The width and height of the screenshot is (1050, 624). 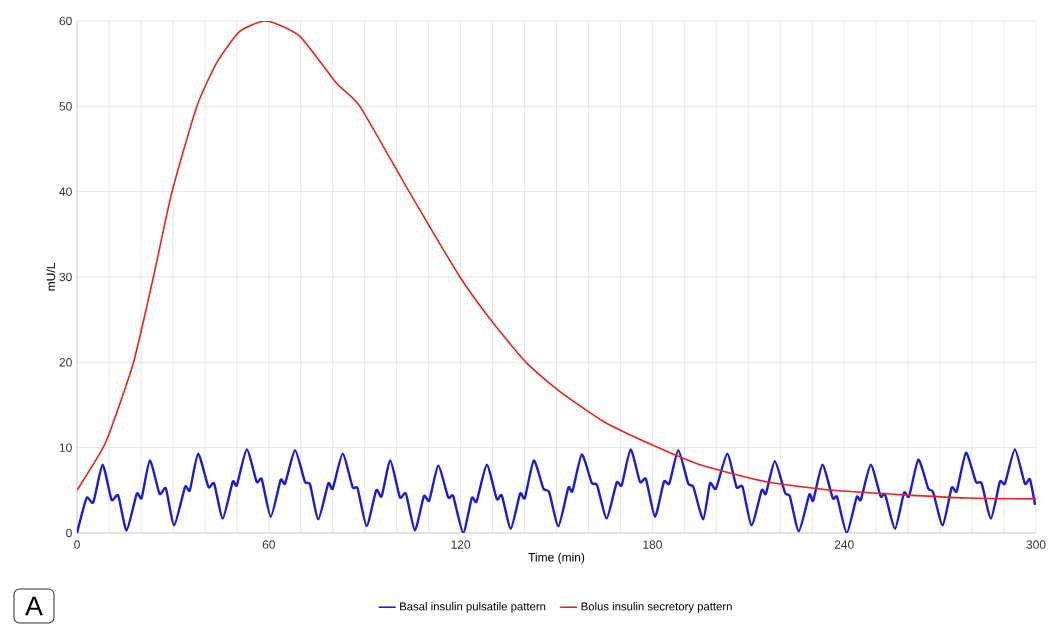 What do you see at coordinates (65, 21) in the screenshot?
I see `y-tick-label: 60` at bounding box center [65, 21].